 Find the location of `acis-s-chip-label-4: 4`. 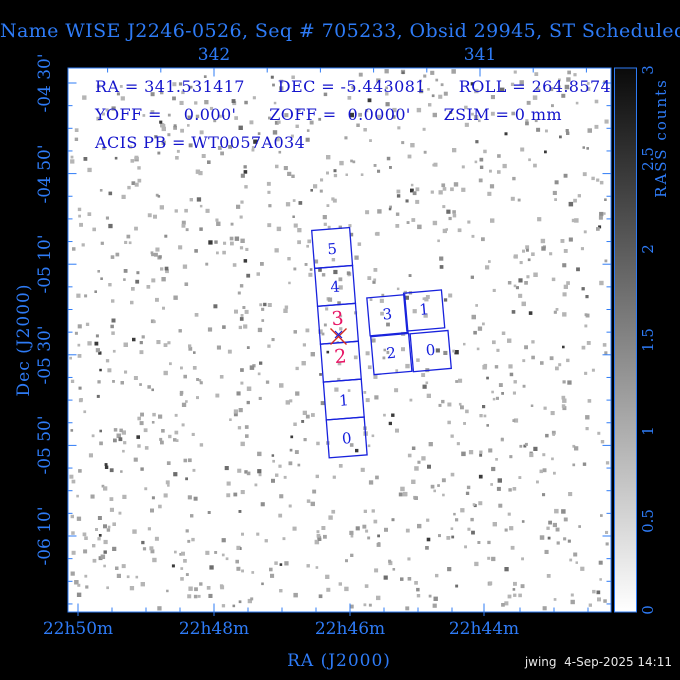

acis-s-chip-label-4: 4 is located at coordinates (335, 287).